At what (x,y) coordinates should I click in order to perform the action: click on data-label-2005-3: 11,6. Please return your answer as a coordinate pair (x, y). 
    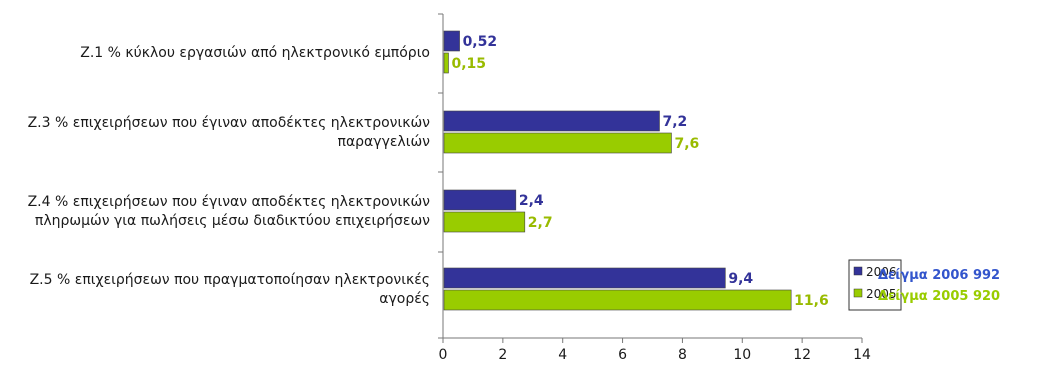
    Looking at the image, I should click on (811, 301).